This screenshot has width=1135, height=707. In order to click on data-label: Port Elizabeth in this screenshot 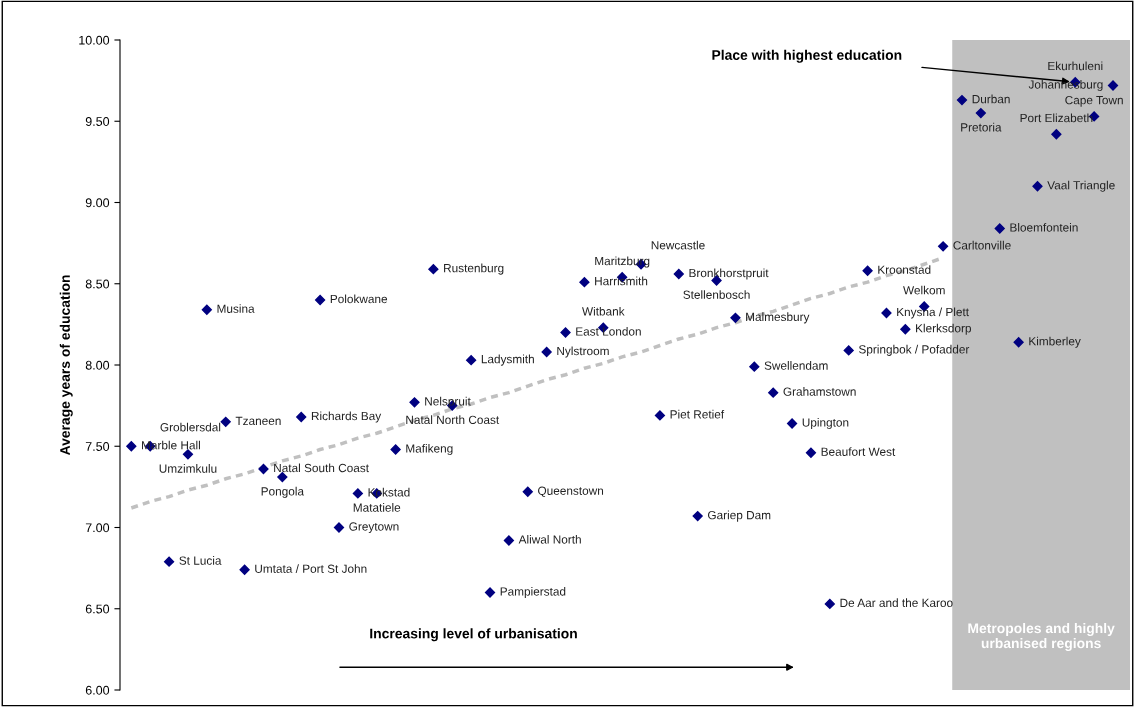, I will do `click(1056, 118)`.